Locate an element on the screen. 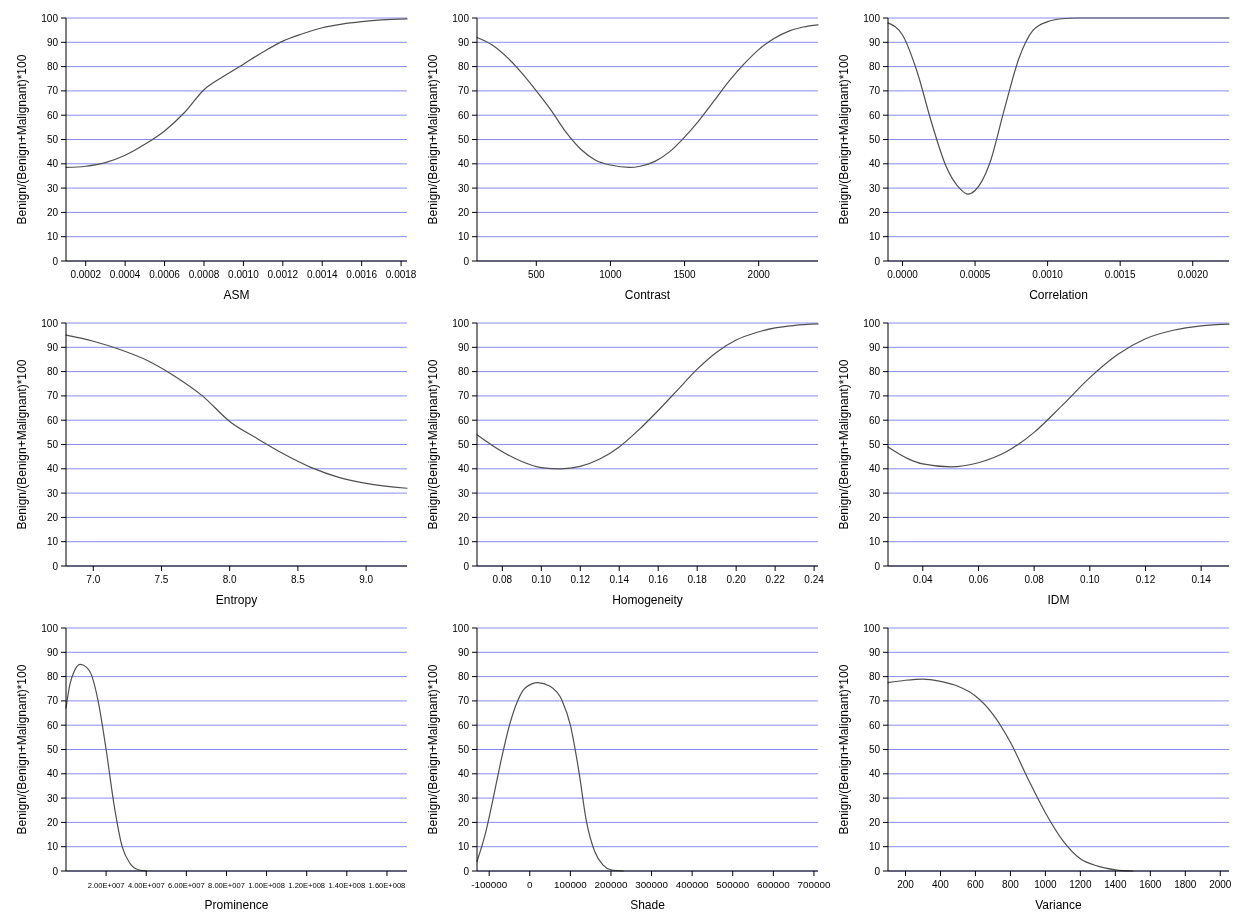 This screenshot has height=924, width=1251. x-tick-label: 0.0002 is located at coordinates (86, 274).